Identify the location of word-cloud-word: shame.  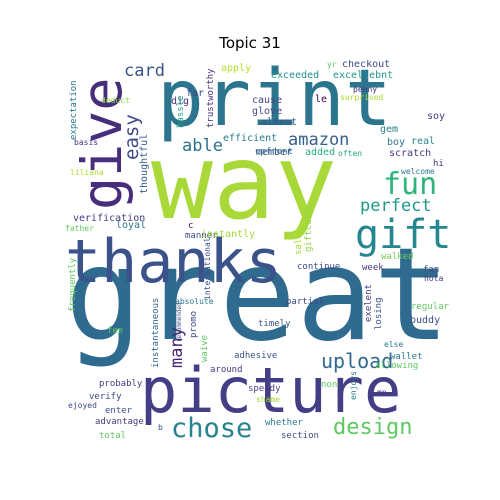
(268, 399).